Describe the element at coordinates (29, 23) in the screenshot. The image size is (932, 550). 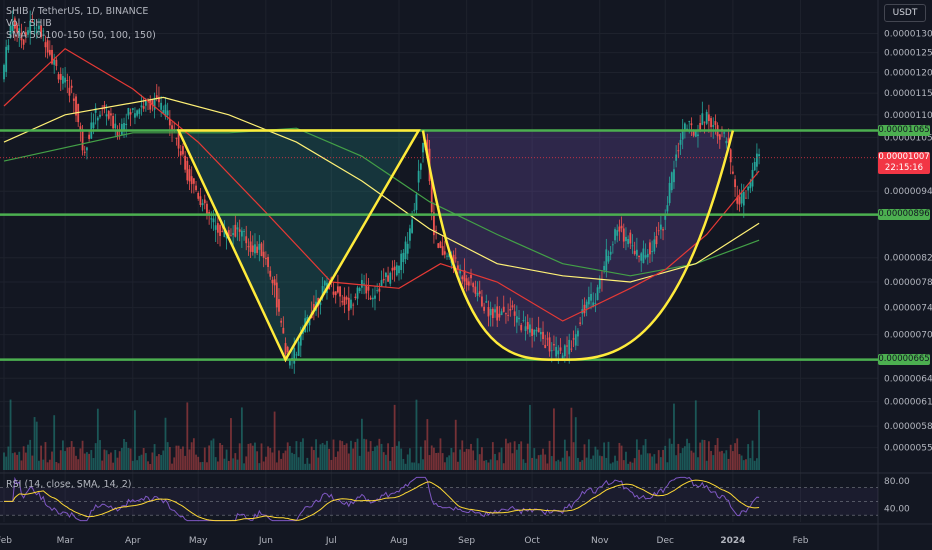
I see `volume-legend: Vol · SHIB` at that location.